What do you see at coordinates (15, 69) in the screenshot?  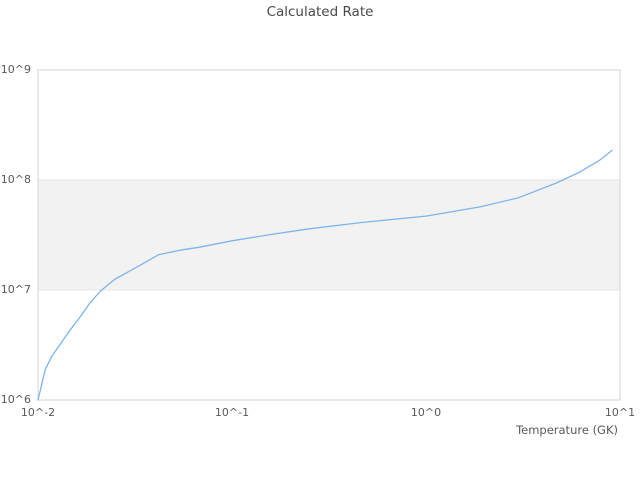 I see `y-tick-label: 10^9` at bounding box center [15, 69].